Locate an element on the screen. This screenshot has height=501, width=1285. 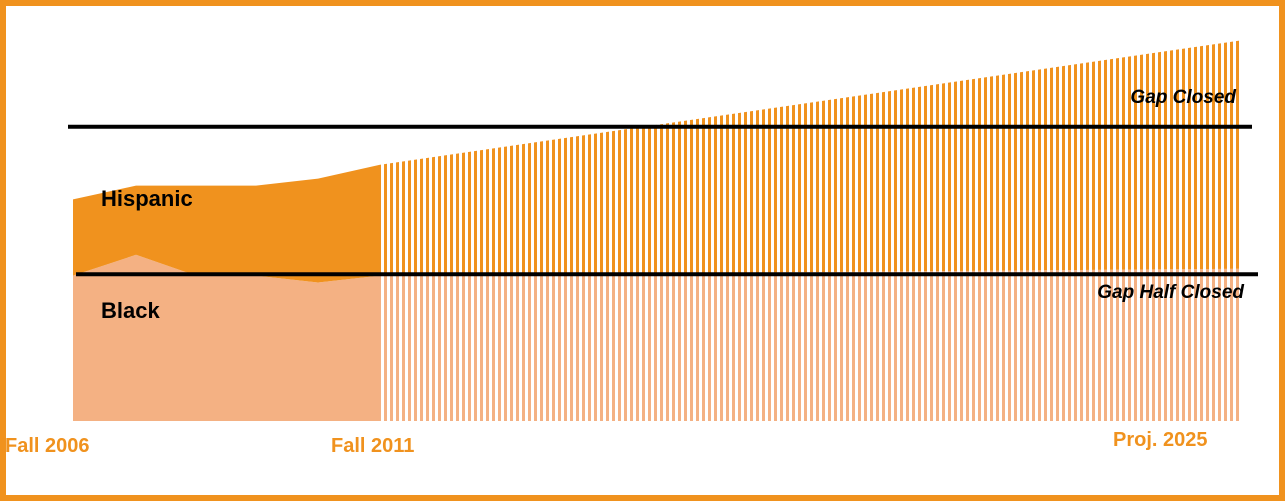
gap-closed-label: Gap Closed is located at coordinates (1183, 97).